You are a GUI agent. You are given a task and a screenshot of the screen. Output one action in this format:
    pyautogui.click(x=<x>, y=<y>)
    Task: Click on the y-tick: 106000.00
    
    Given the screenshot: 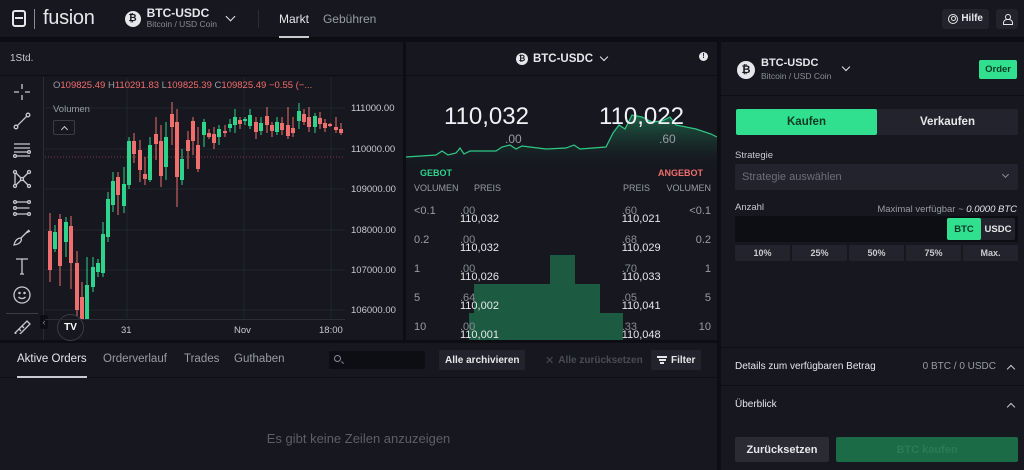 What is the action you would take?
    pyautogui.click(x=373, y=310)
    